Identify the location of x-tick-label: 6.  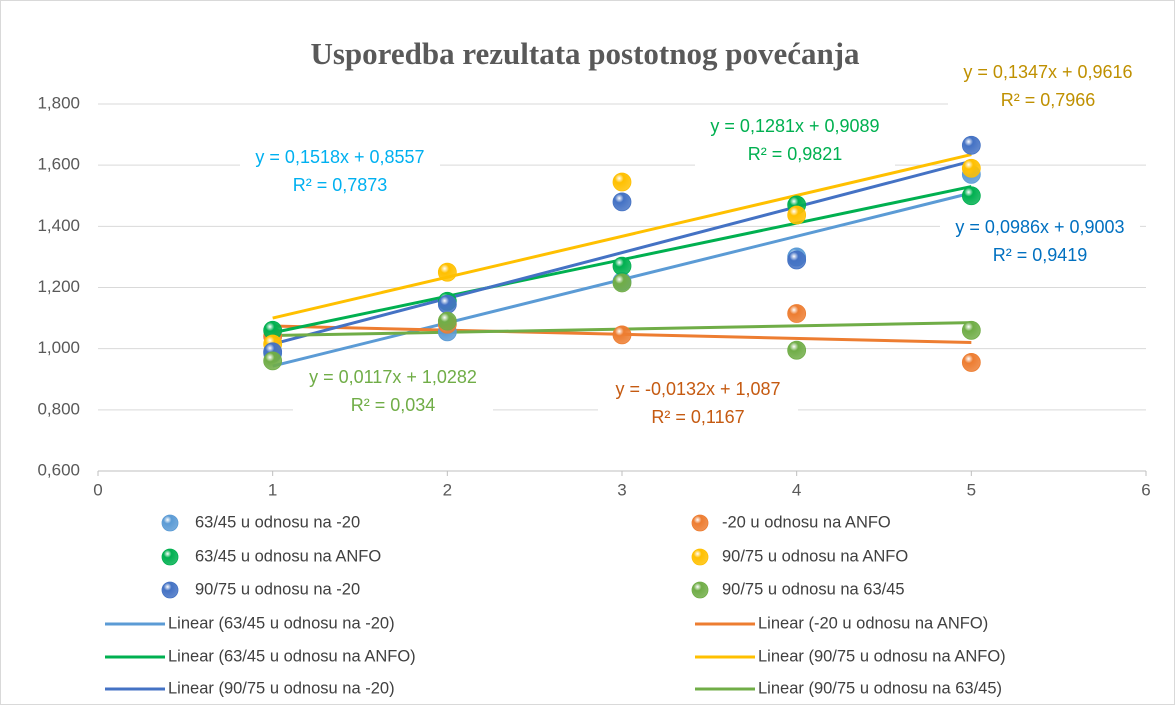
(1145, 489).